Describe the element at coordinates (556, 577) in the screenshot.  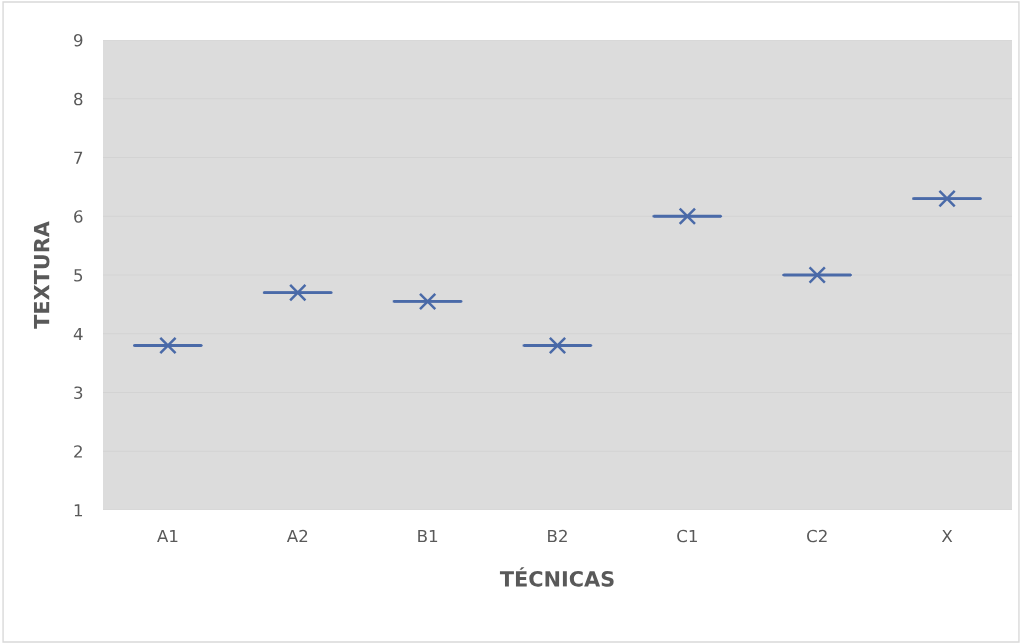
I see `x-axis-title: TÉCNICAS` at that location.